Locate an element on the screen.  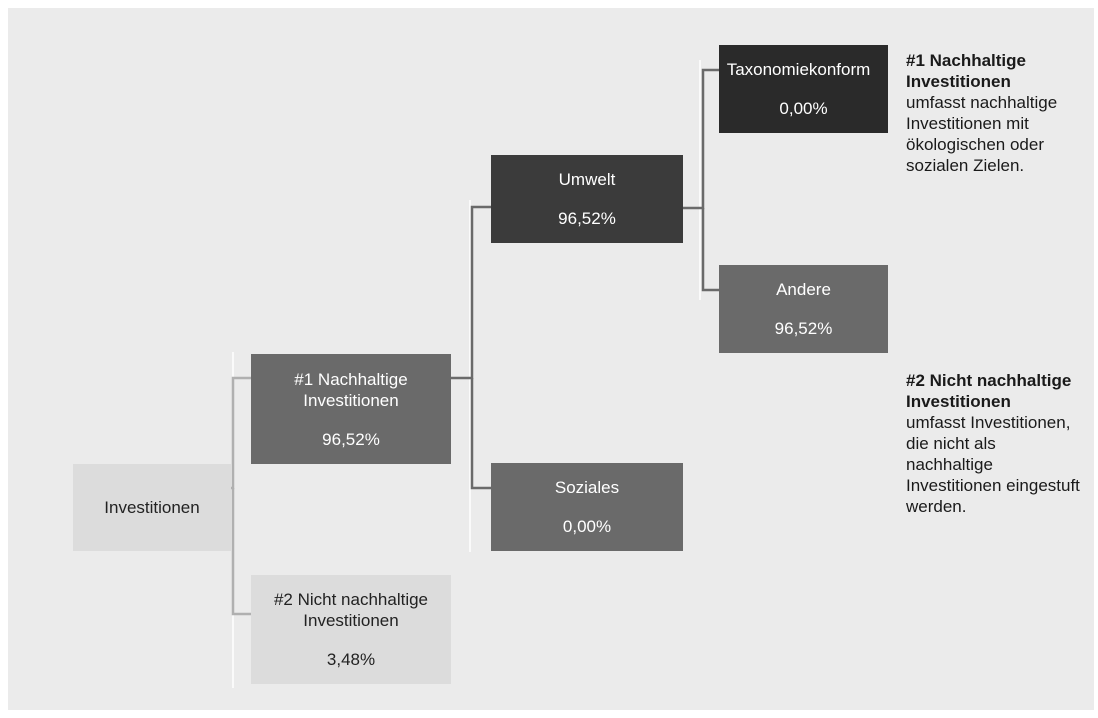
node-nachhaltige-label: #1 Nachhaltige Investitionen is located at coordinates (351, 389).